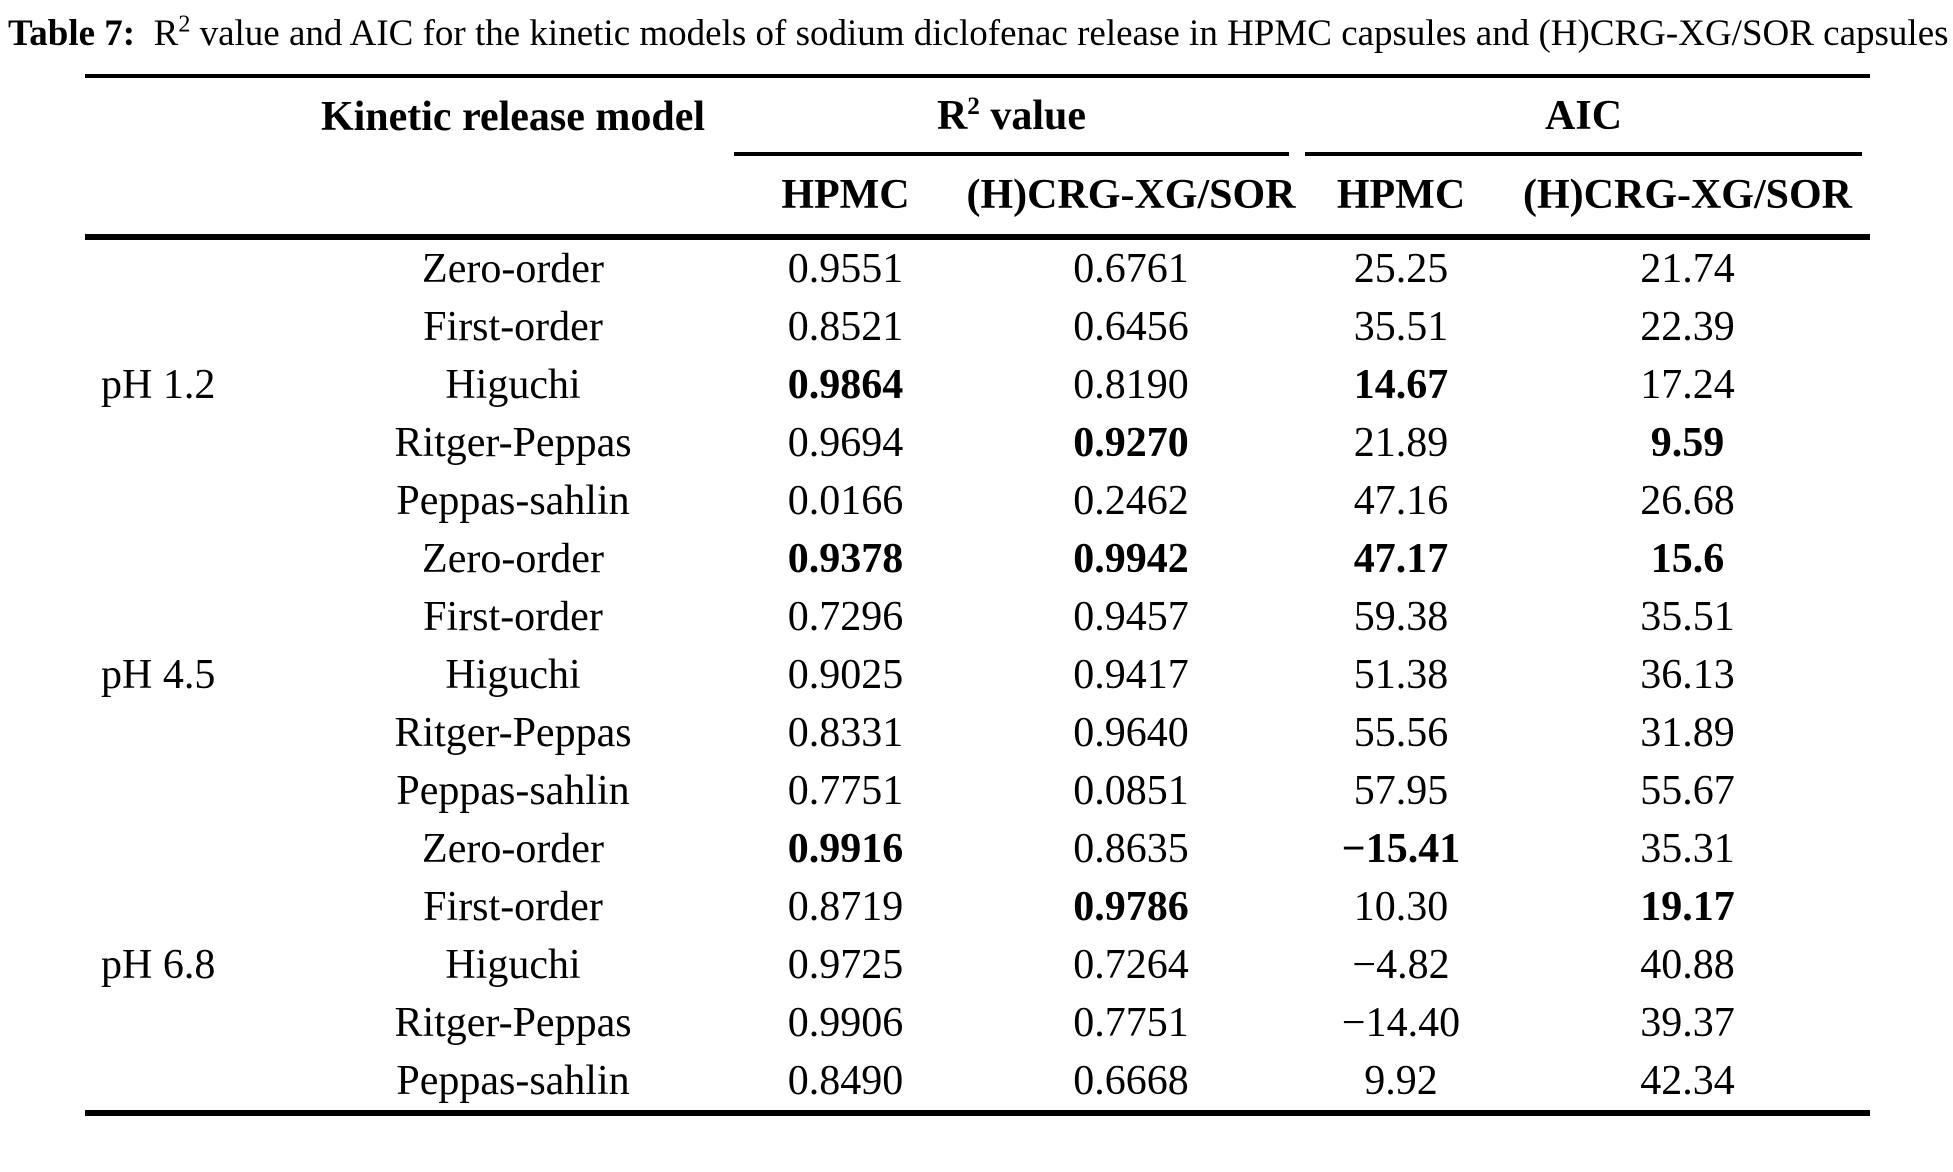 Image resolution: width=1953 pixels, height=1172 pixels. I want to click on r2-post: value, so click(1033, 115).